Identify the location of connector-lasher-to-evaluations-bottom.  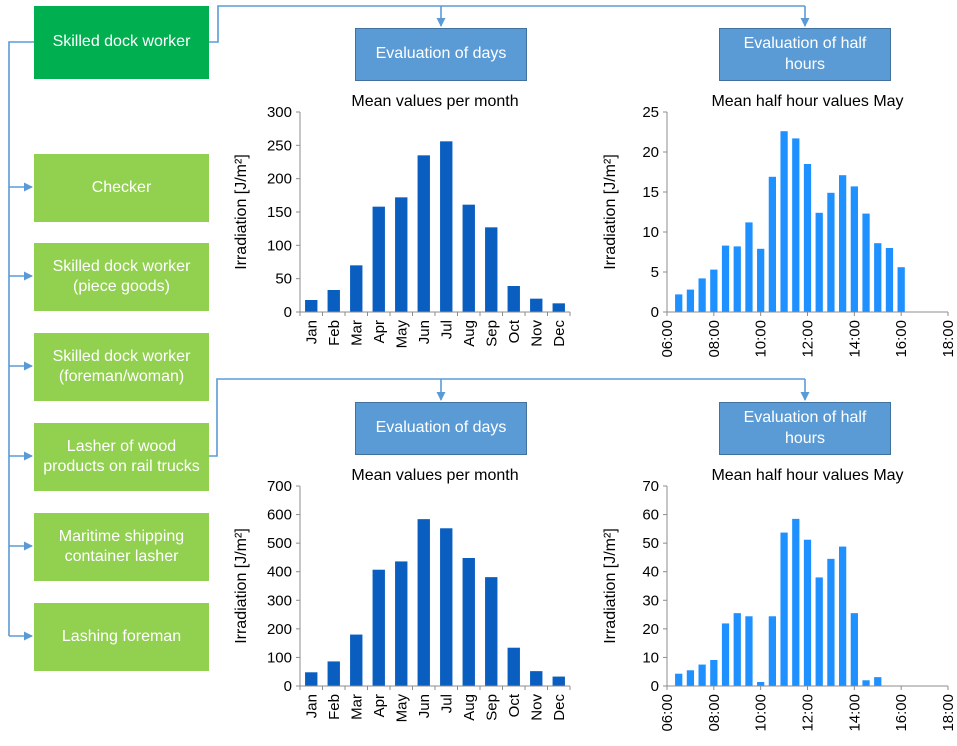
(507, 417).